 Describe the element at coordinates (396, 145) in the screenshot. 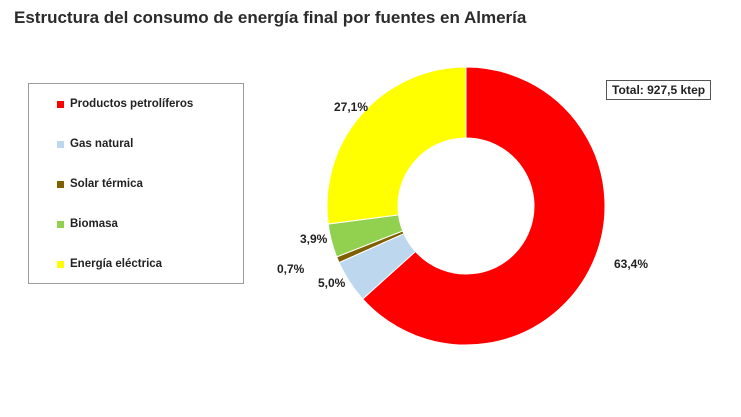

I see `slice-energia-electrica` at that location.